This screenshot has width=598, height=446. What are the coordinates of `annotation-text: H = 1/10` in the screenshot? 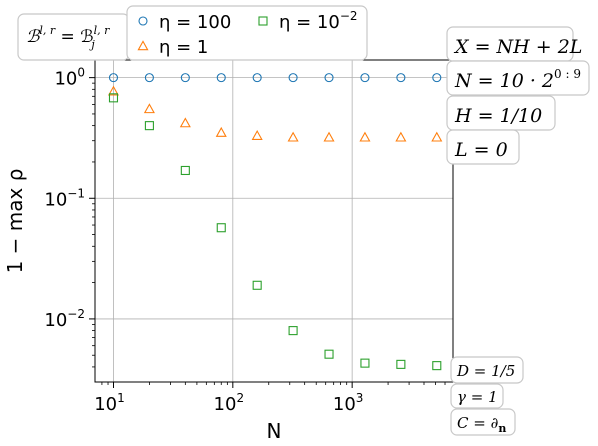 It's located at (498, 116).